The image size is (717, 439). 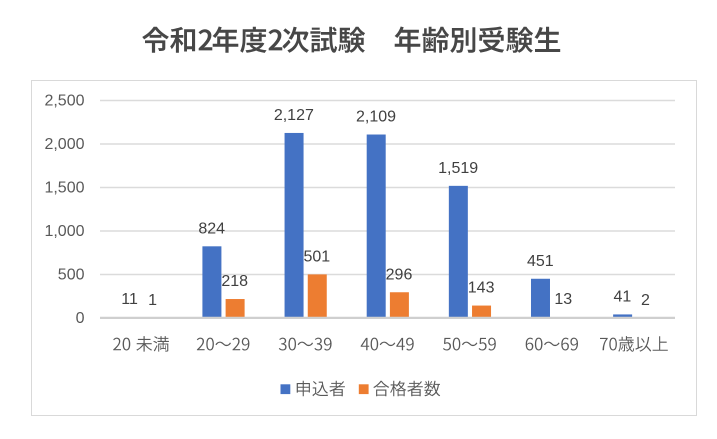 What do you see at coordinates (563, 299) in the screenshot?
I see `svg-text: 13` at bounding box center [563, 299].